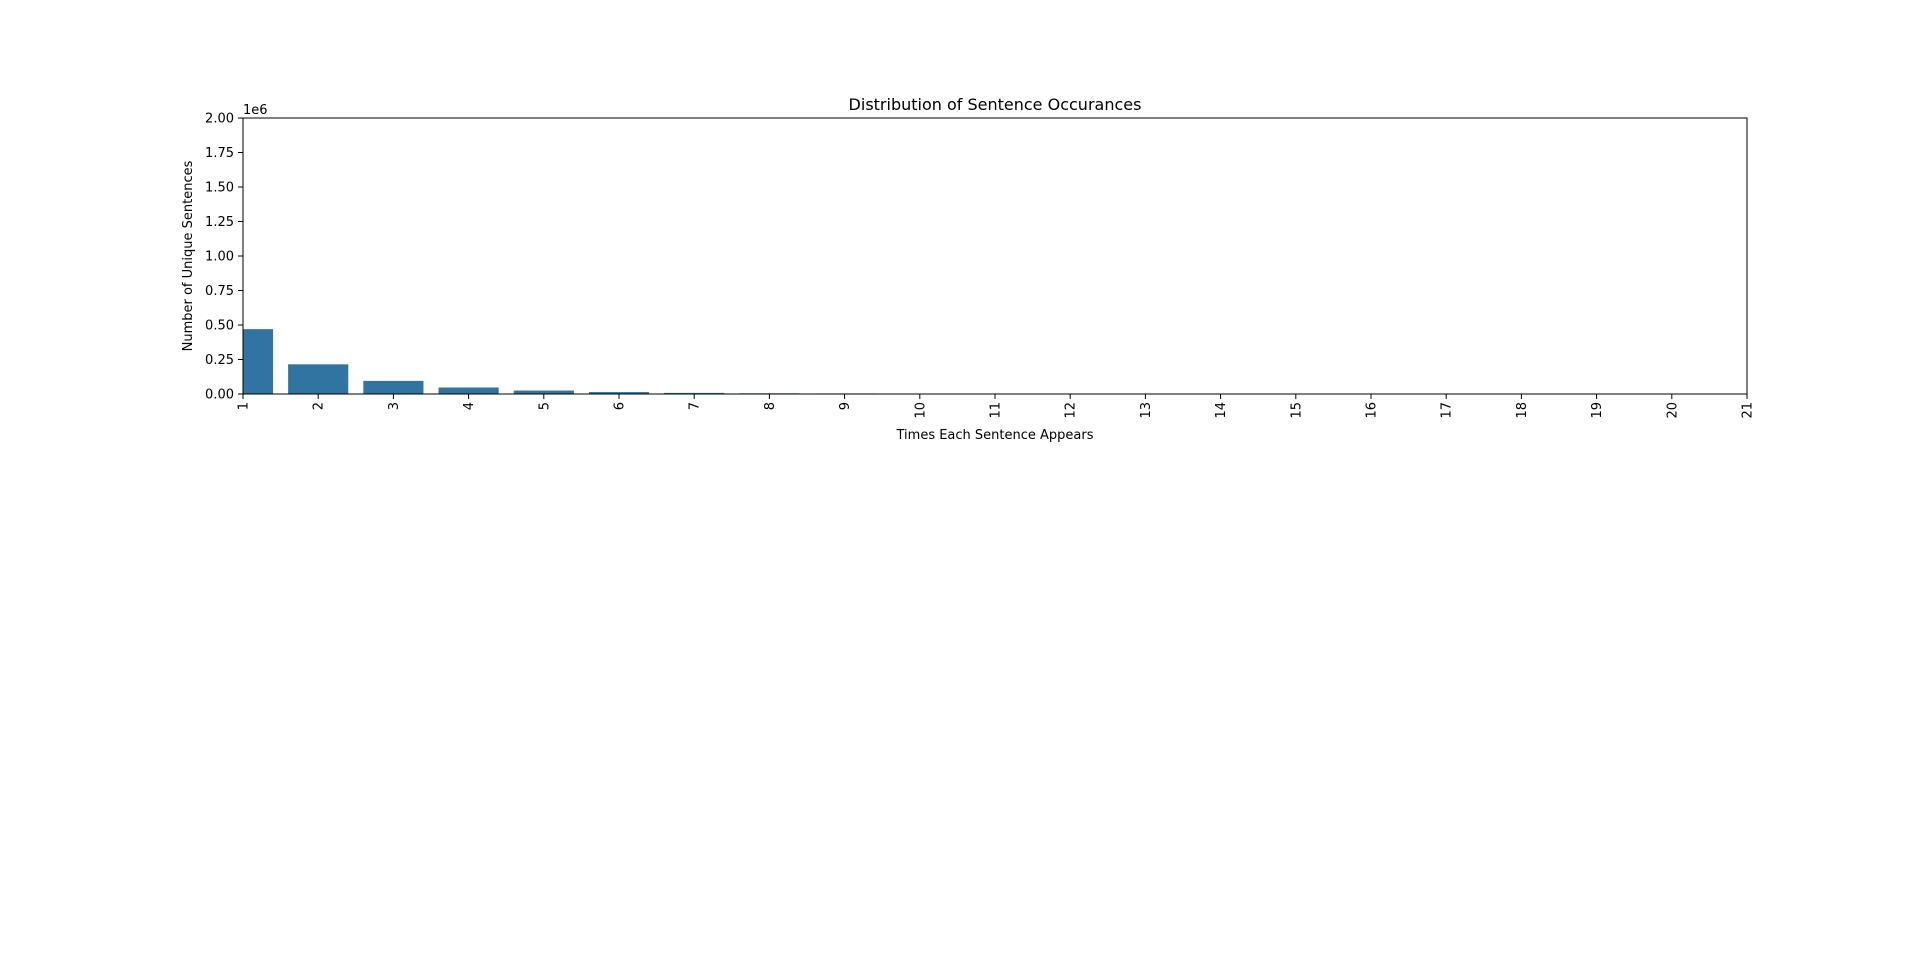 This screenshot has height=974, width=1920. Describe the element at coordinates (219, 291) in the screenshot. I see `y-tick-label: 0.75` at that location.